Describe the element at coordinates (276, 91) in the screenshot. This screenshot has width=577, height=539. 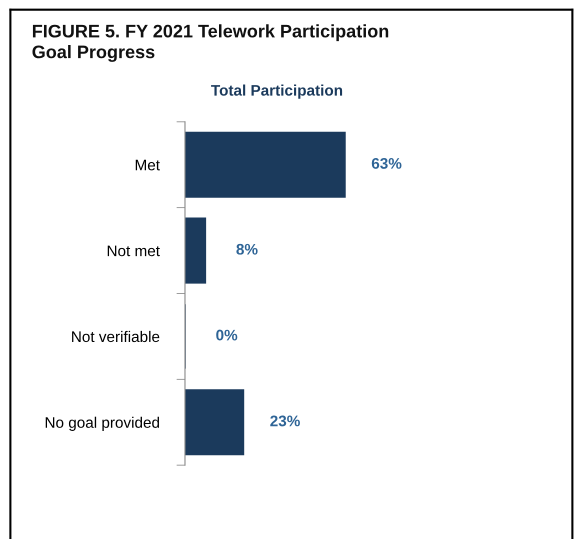
I see `chart-subtitle: Total Participation` at that location.